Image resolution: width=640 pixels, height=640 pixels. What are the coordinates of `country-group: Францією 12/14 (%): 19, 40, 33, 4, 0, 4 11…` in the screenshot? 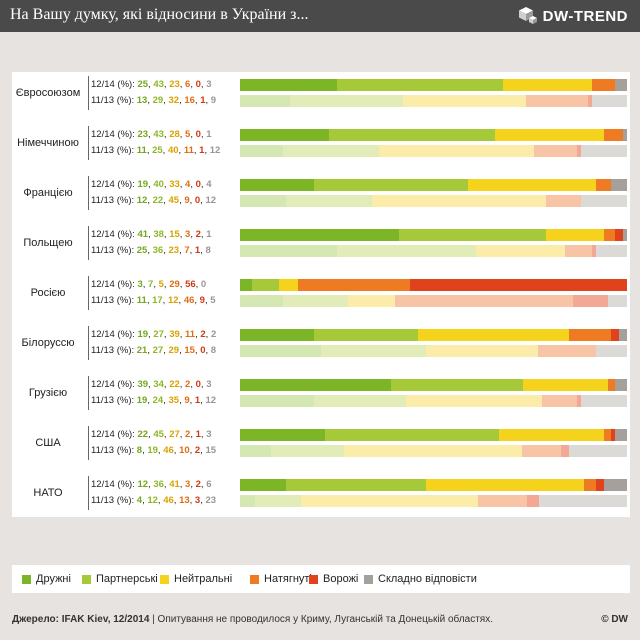 It's located at (321, 193).